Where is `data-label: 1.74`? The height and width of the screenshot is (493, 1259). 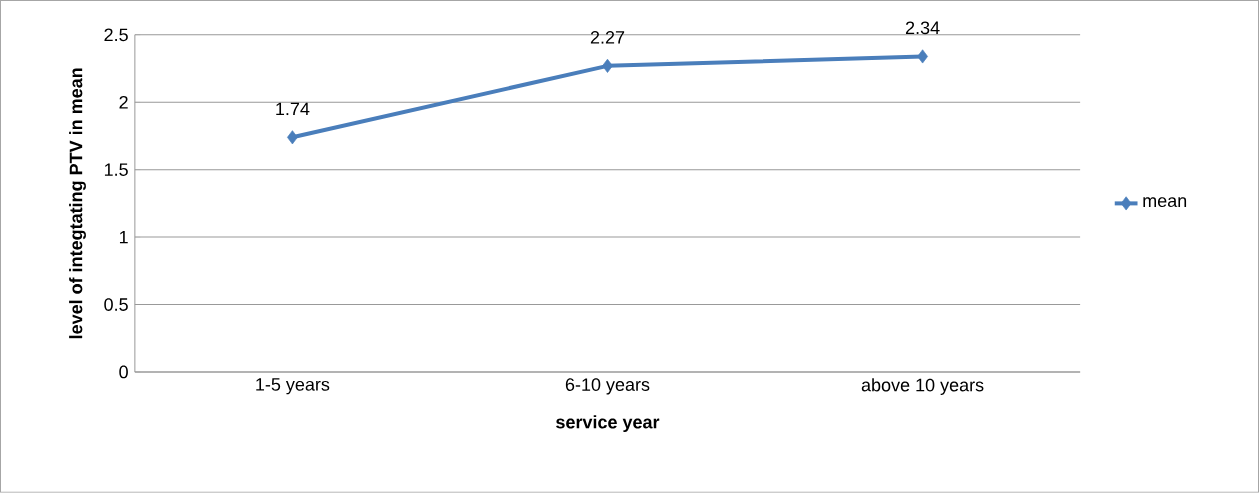 data-label: 1.74 is located at coordinates (293, 109).